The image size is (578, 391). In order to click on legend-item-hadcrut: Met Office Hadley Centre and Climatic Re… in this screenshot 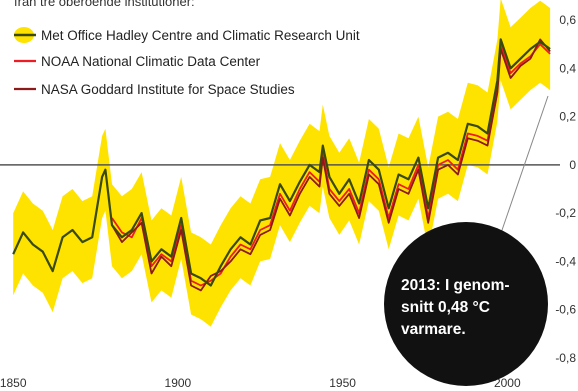, I will do `click(187, 35)`.